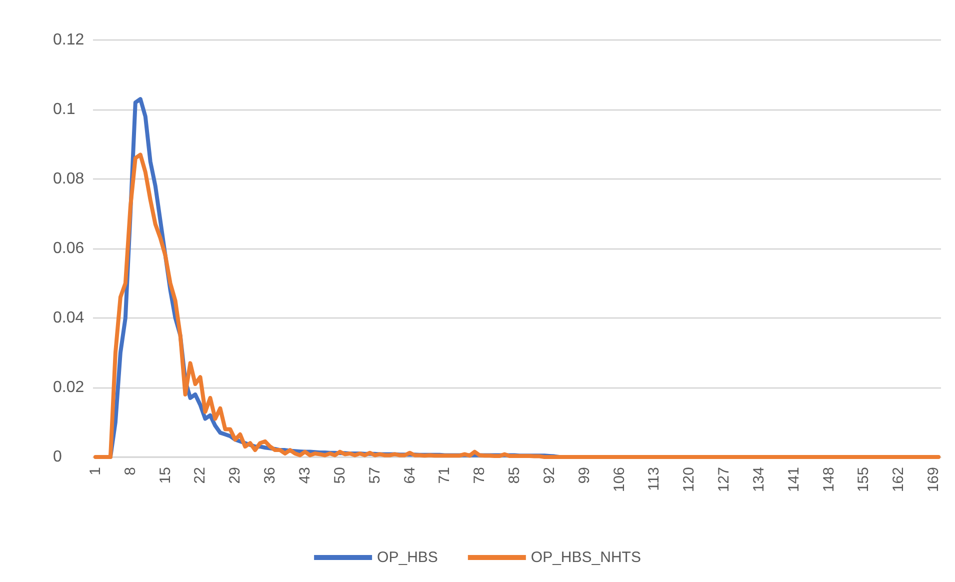 The image size is (955, 582). Describe the element at coordinates (130, 471) in the screenshot. I see `x-tick-label: 8` at that location.